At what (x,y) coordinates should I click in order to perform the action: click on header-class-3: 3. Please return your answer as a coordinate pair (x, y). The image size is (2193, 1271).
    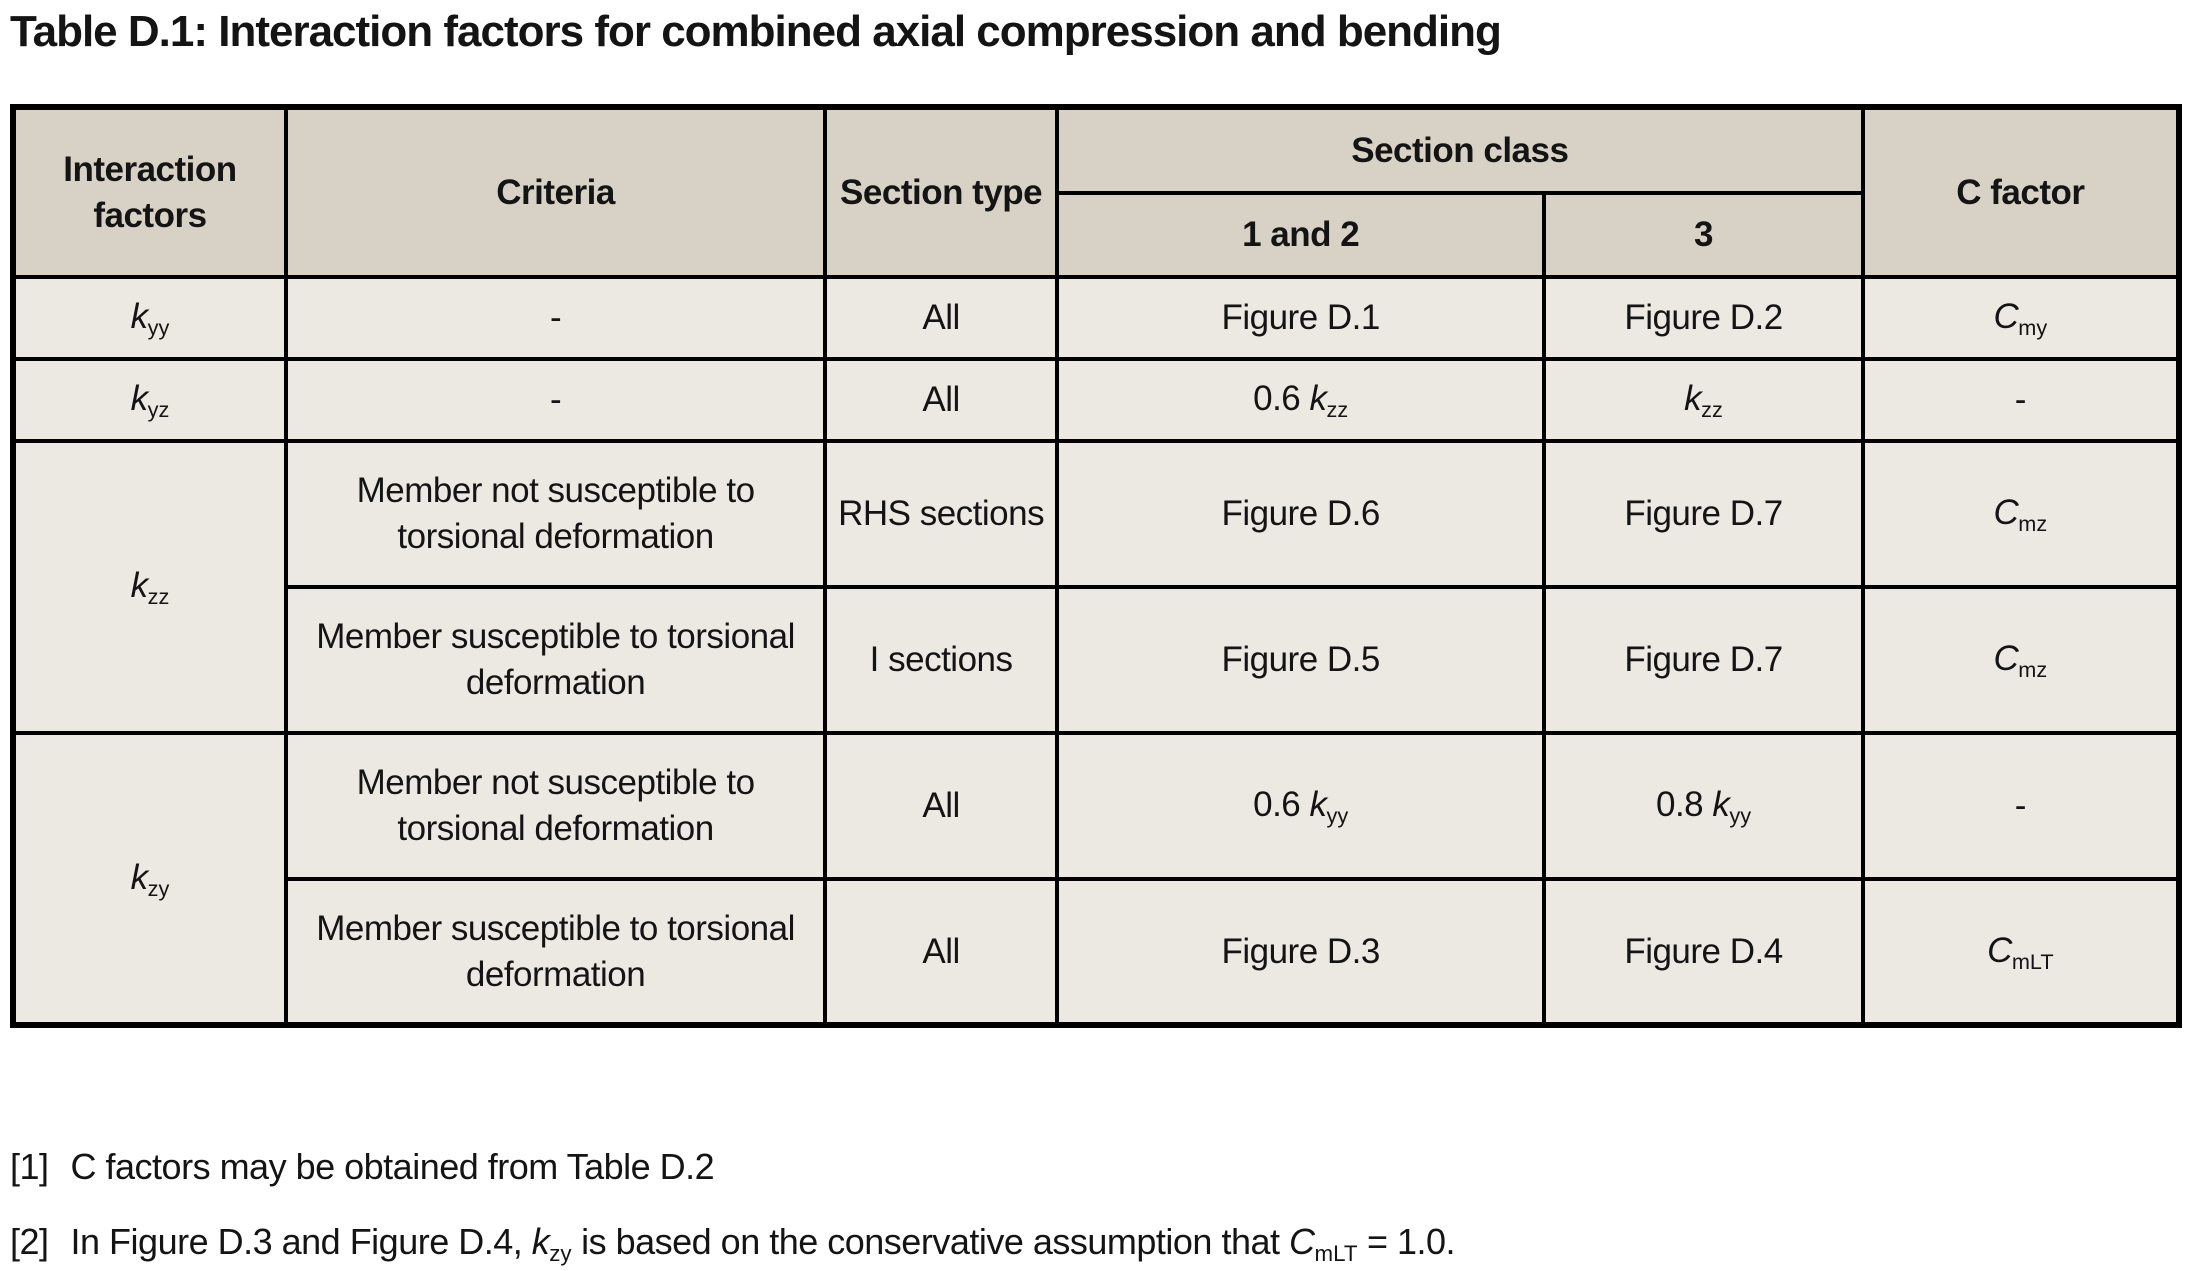
    Looking at the image, I should click on (1703, 235).